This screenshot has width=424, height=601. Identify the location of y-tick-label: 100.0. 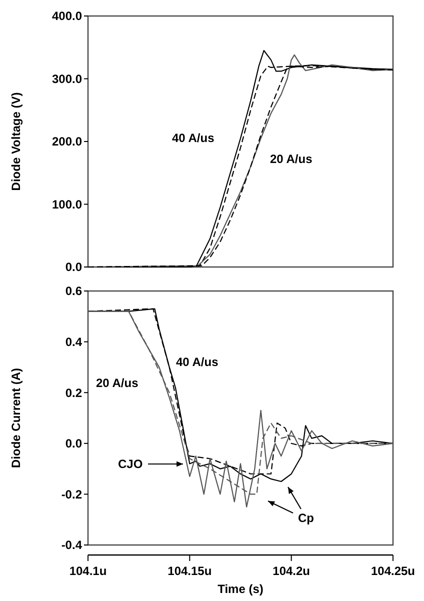
(67, 204).